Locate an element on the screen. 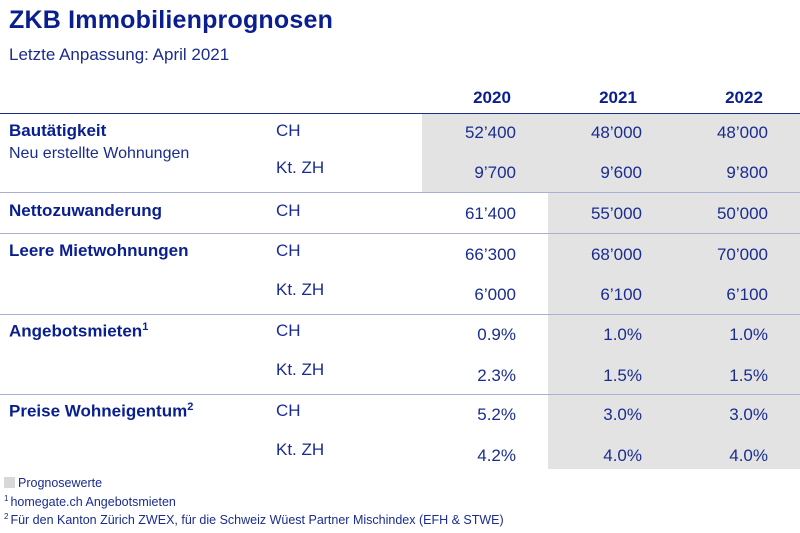  footnote-1-mark: 1 is located at coordinates (6, 498).